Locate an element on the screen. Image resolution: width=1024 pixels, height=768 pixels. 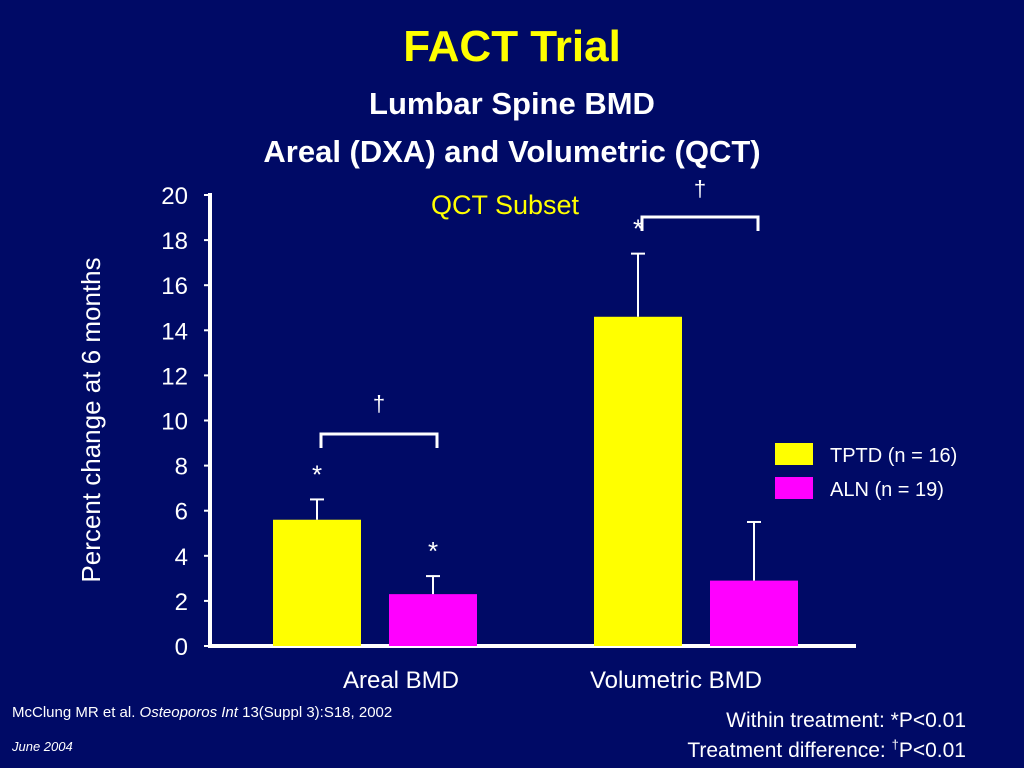
y-tick-label: 20 is located at coordinates (174, 196).